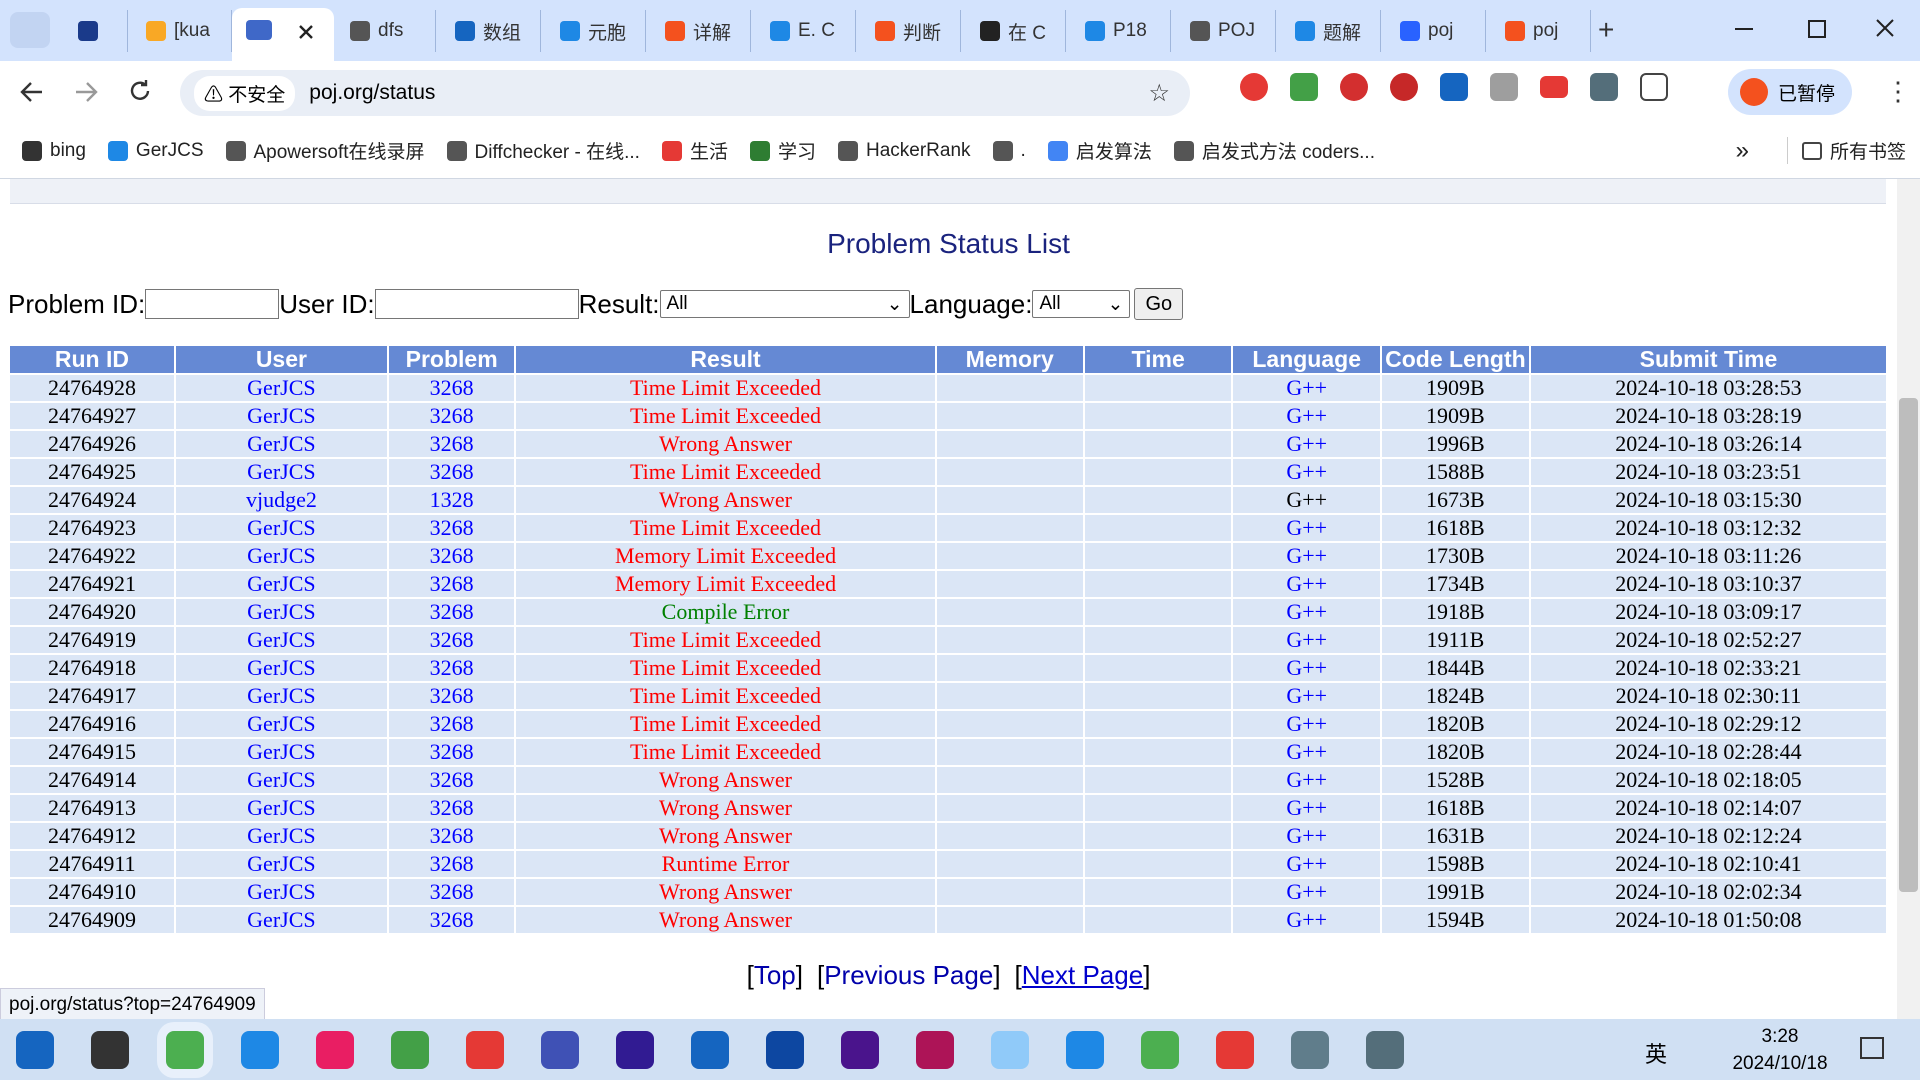 The height and width of the screenshot is (1080, 1920). What do you see at coordinates (1908, 645) in the screenshot?
I see `scrollbar-thumb` at bounding box center [1908, 645].